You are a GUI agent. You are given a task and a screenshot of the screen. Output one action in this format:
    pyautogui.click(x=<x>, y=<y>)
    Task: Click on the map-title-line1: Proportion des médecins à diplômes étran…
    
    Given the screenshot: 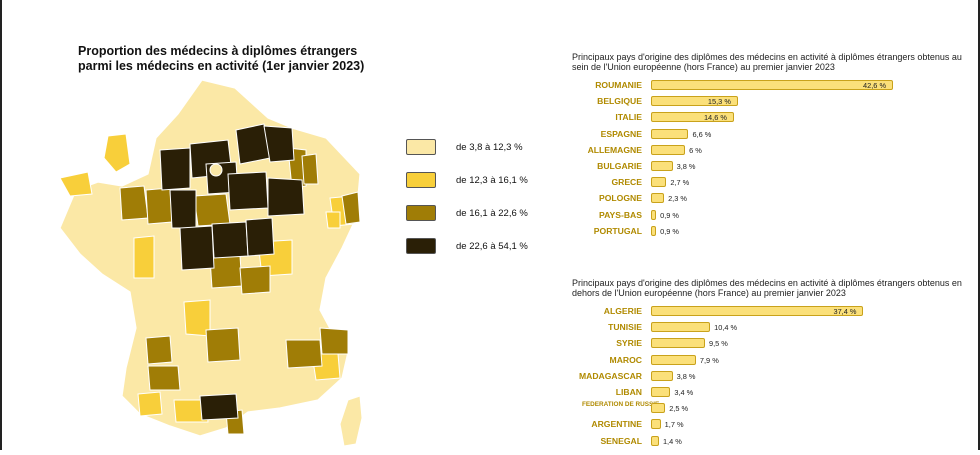 What is the action you would take?
    pyautogui.click(x=218, y=51)
    